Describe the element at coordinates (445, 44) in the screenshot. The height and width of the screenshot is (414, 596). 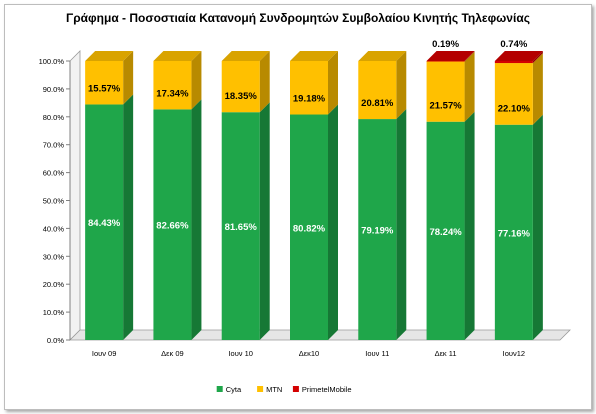
I see `data-label-primetelmobile: 0.19%` at that location.